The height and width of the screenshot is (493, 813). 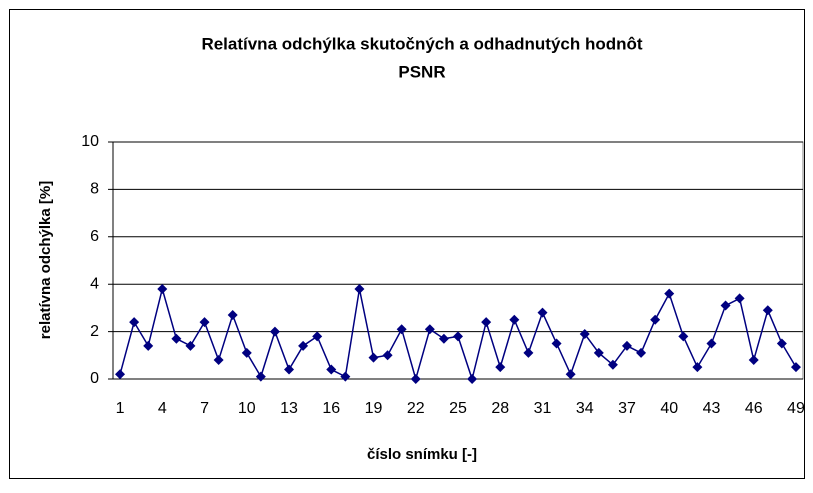 What do you see at coordinates (796, 408) in the screenshot?
I see `x-tick-label: 49` at bounding box center [796, 408].